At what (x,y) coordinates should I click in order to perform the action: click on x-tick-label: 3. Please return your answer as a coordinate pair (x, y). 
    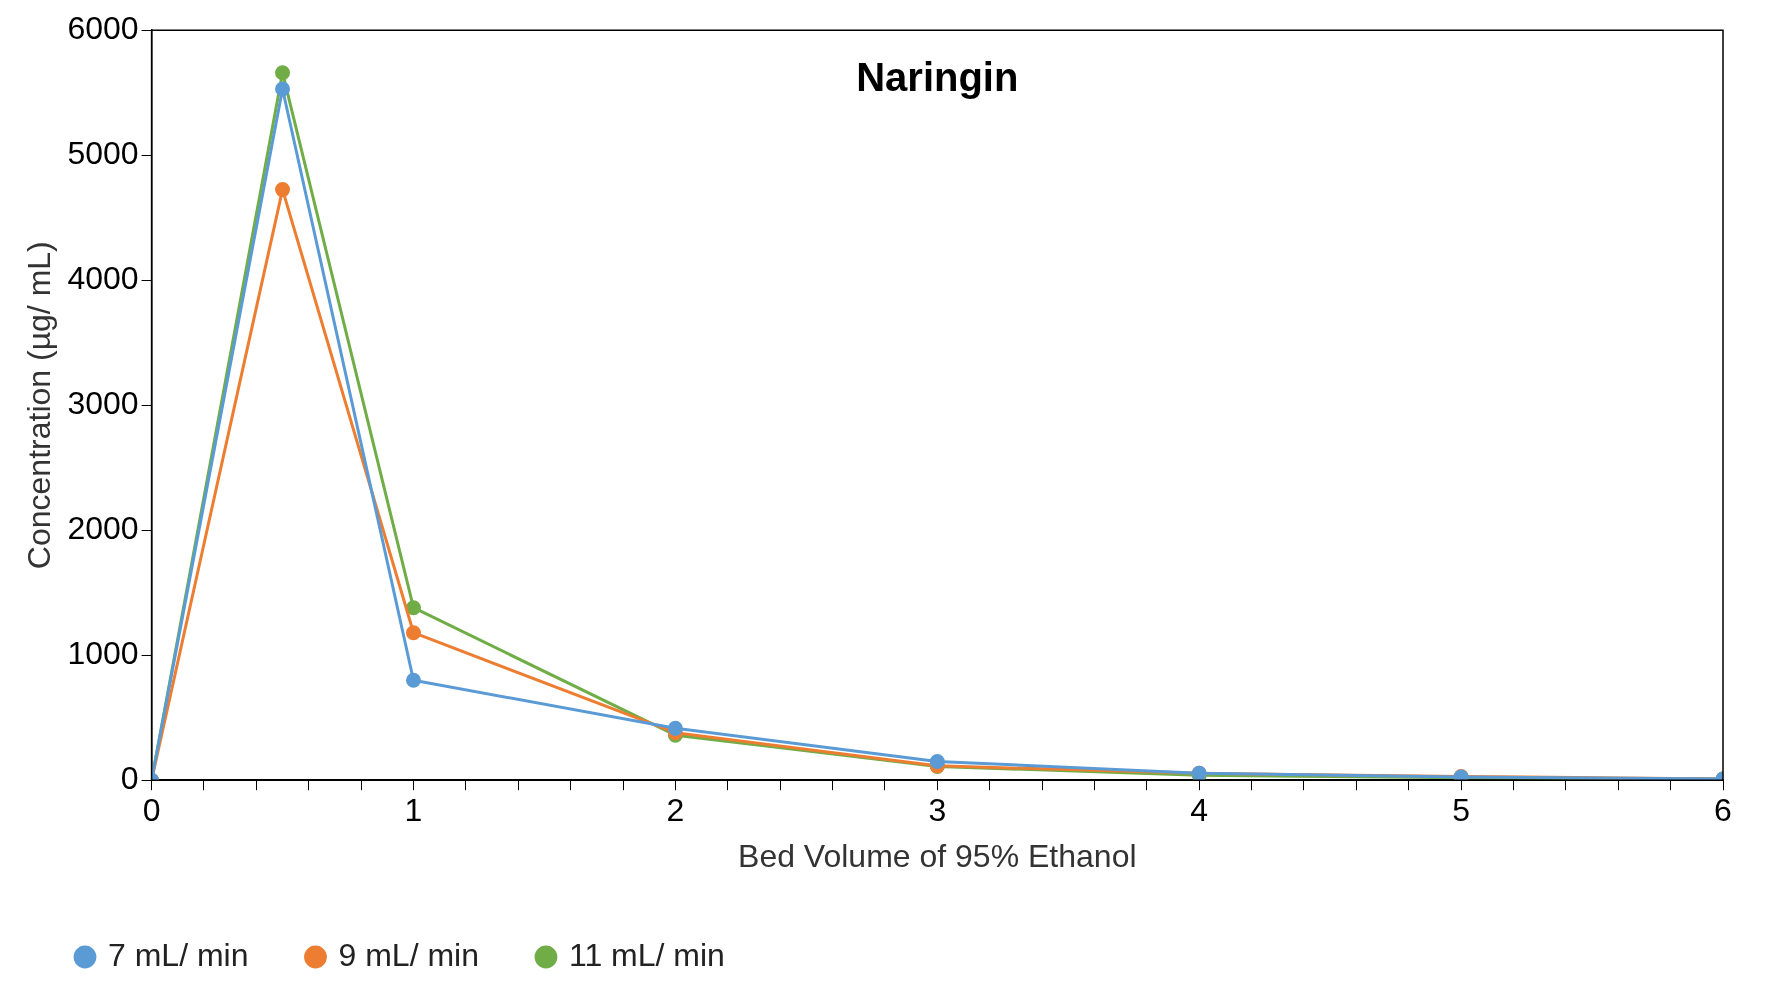
    Looking at the image, I should click on (937, 810).